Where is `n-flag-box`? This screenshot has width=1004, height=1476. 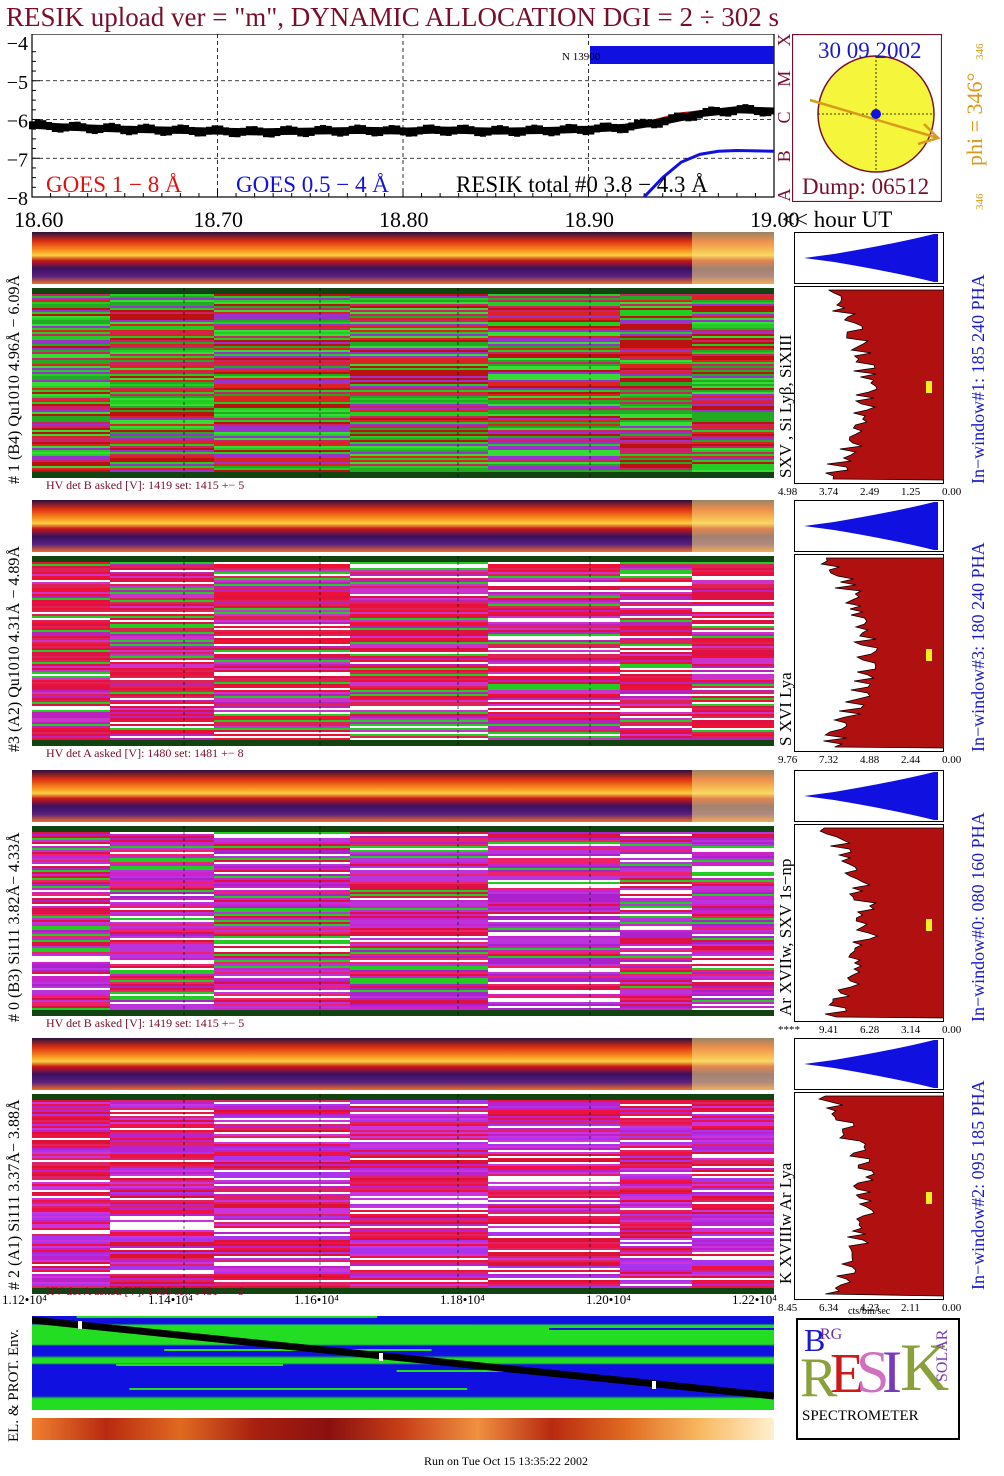
n-flag-box is located at coordinates (575, 55).